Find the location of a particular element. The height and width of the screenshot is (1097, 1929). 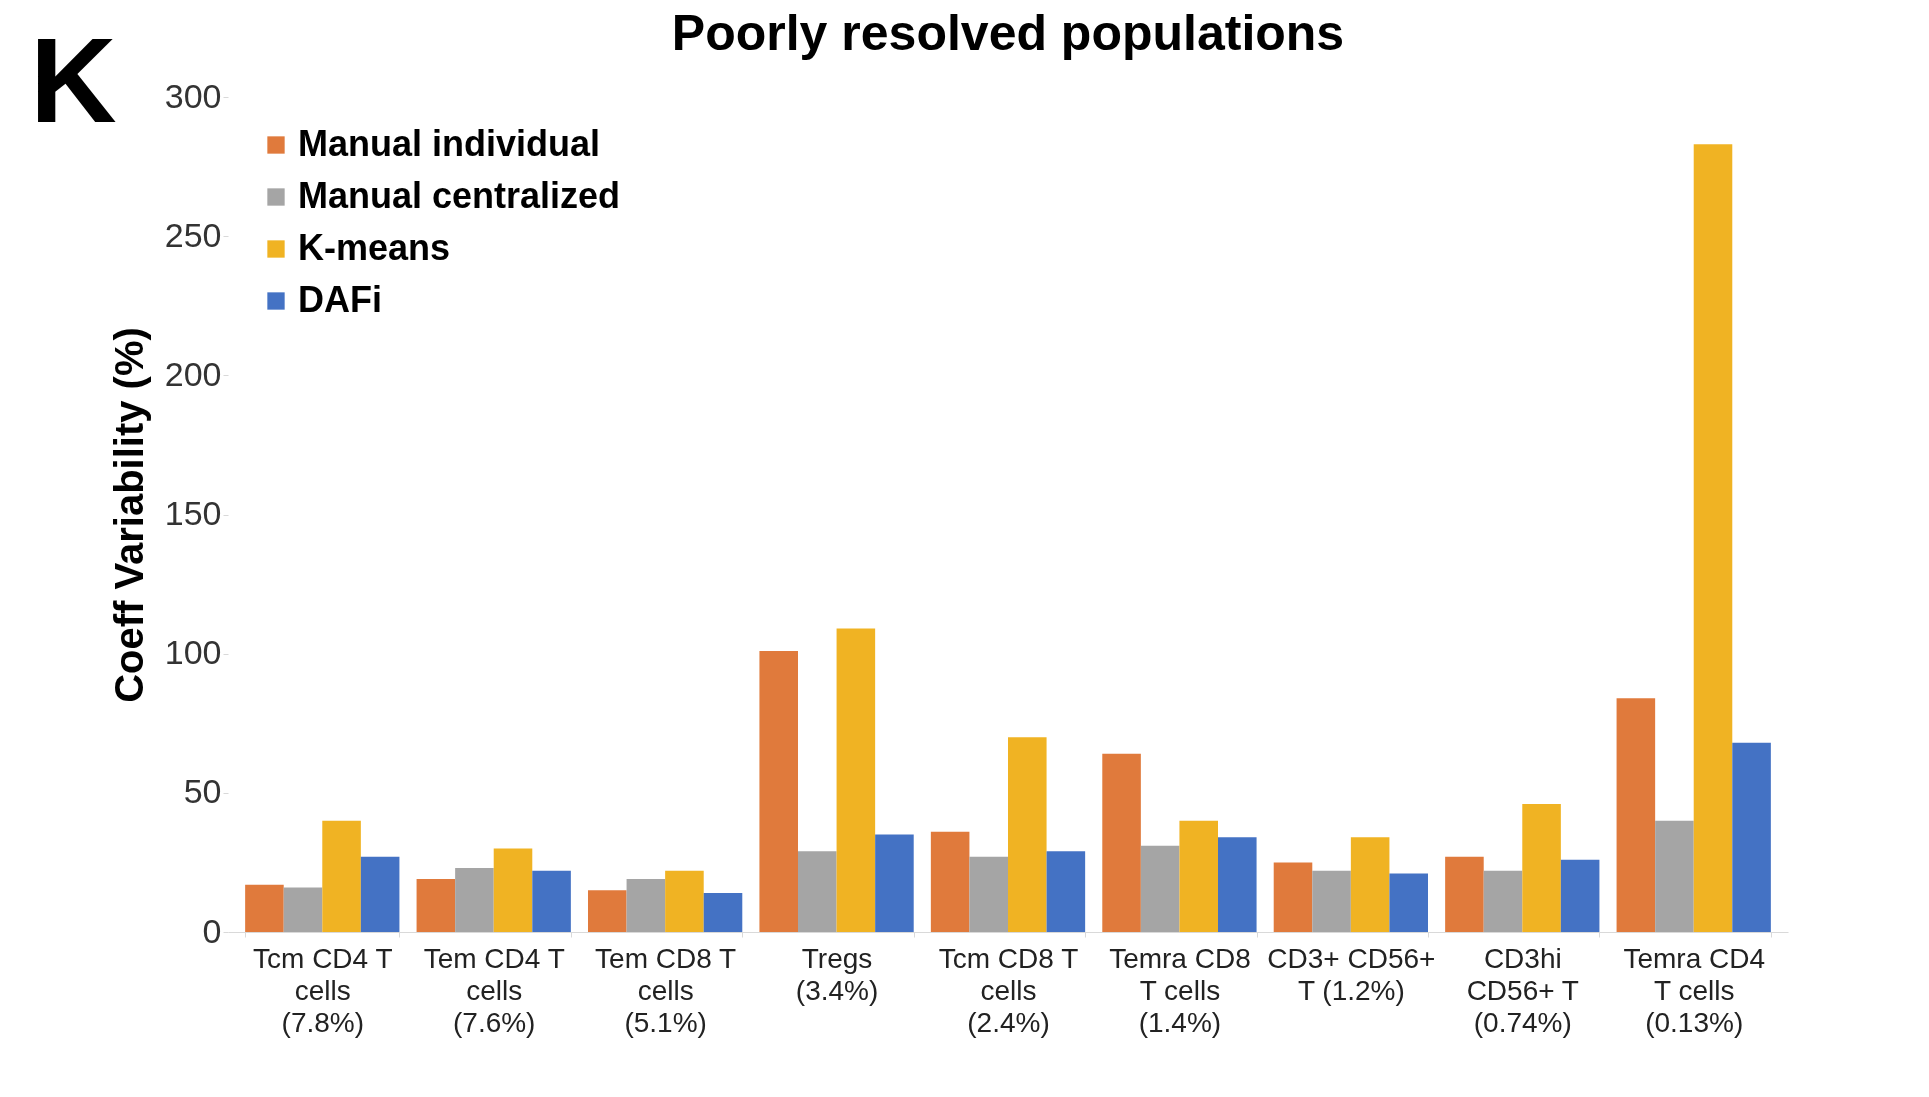

y-tick-label: 50 is located at coordinates (202, 791).